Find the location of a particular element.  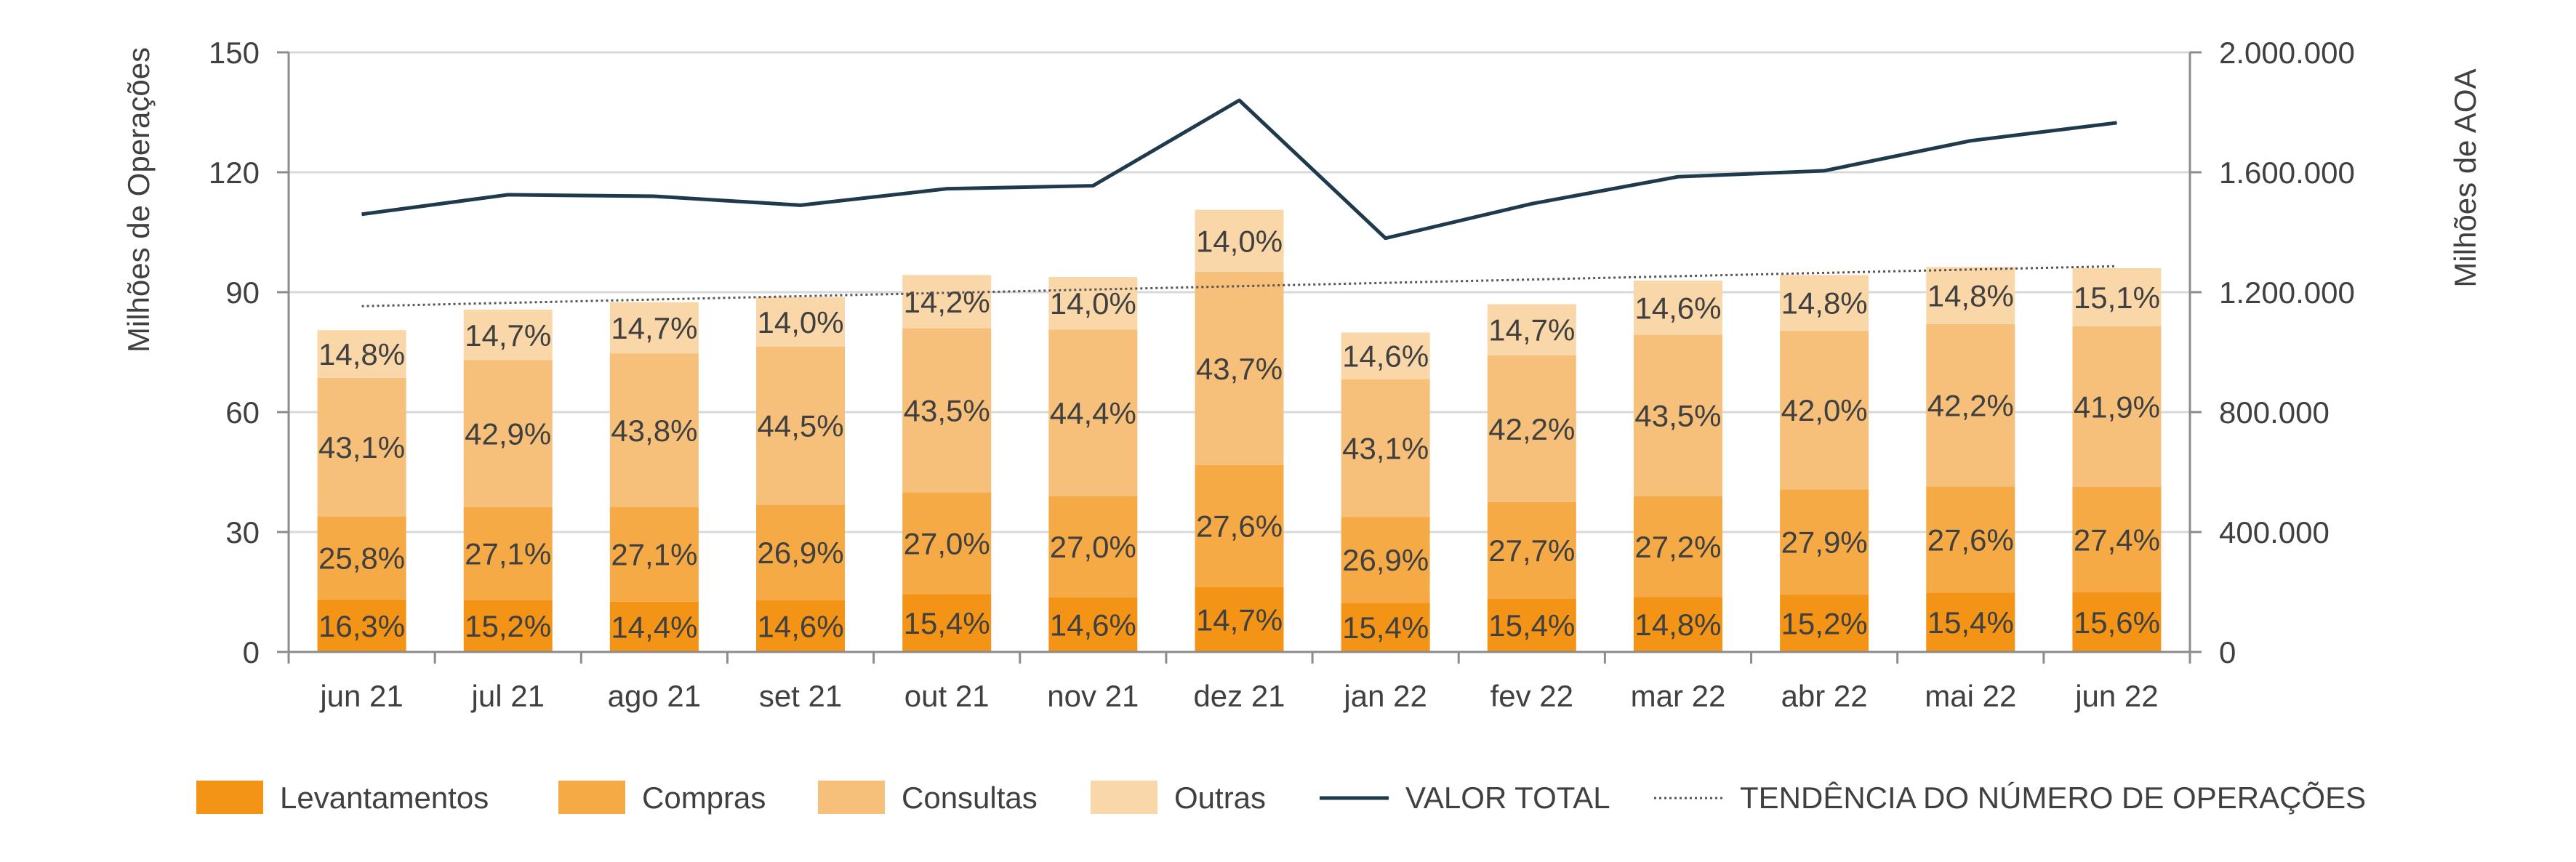

legend-label: VALOR TOTAL is located at coordinates (1507, 798).